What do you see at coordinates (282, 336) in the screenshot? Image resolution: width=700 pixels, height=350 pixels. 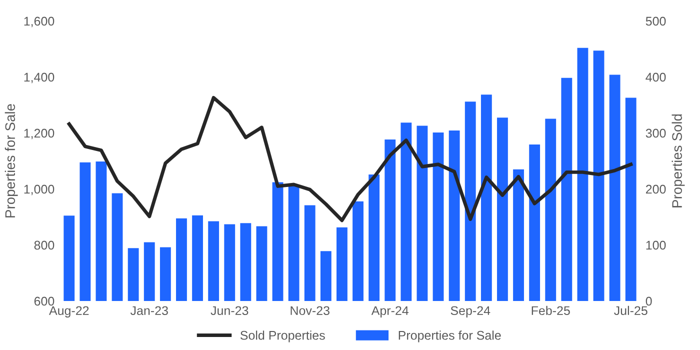 I see `legend-label: Sold Properties` at bounding box center [282, 336].